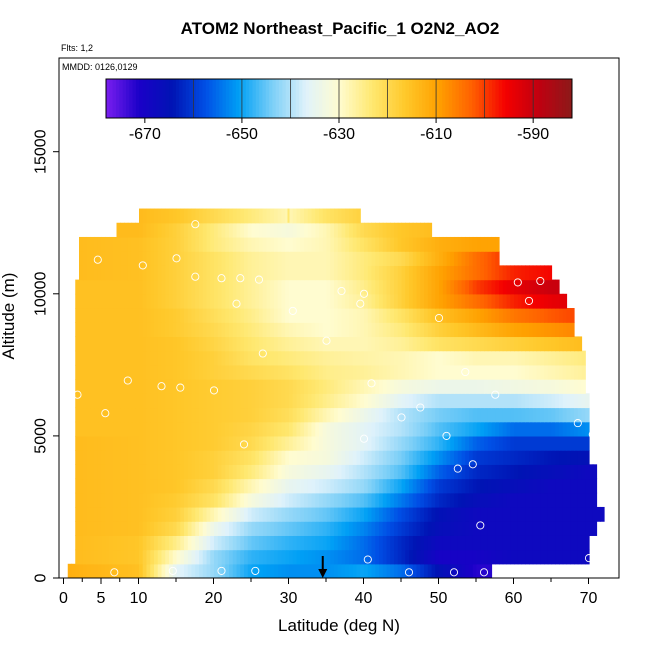 Image resolution: width=650 pixels, height=655 pixels. Describe the element at coordinates (161, 386) in the screenshot. I see `sample-point` at that location.